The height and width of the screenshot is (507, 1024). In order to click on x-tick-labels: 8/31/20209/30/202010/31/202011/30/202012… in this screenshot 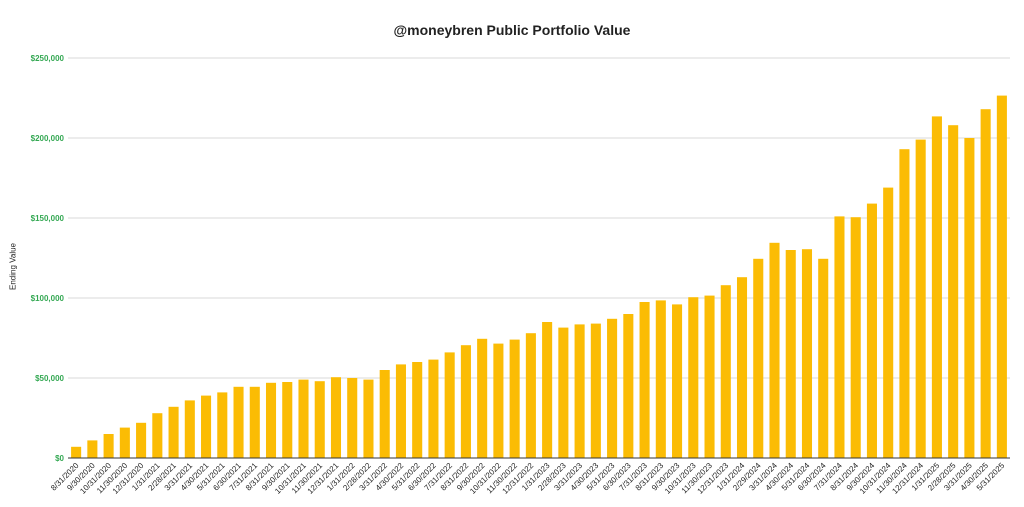, I will do `click(528, 478)`.